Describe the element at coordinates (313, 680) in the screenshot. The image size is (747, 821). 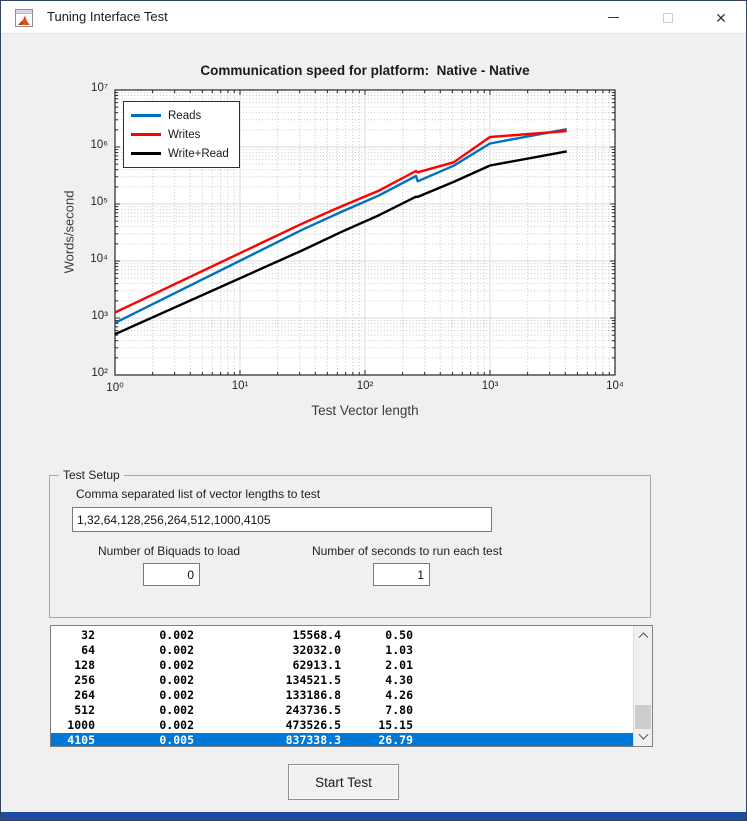
I see `table-cell: 134521.5` at that location.